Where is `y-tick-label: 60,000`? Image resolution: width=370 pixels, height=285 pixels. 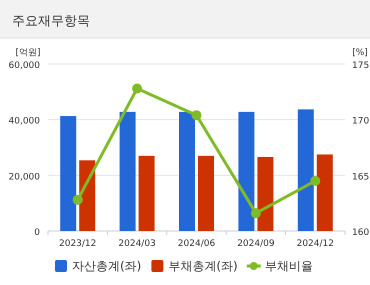
y-tick-label: 60,000 is located at coordinates (24, 66).